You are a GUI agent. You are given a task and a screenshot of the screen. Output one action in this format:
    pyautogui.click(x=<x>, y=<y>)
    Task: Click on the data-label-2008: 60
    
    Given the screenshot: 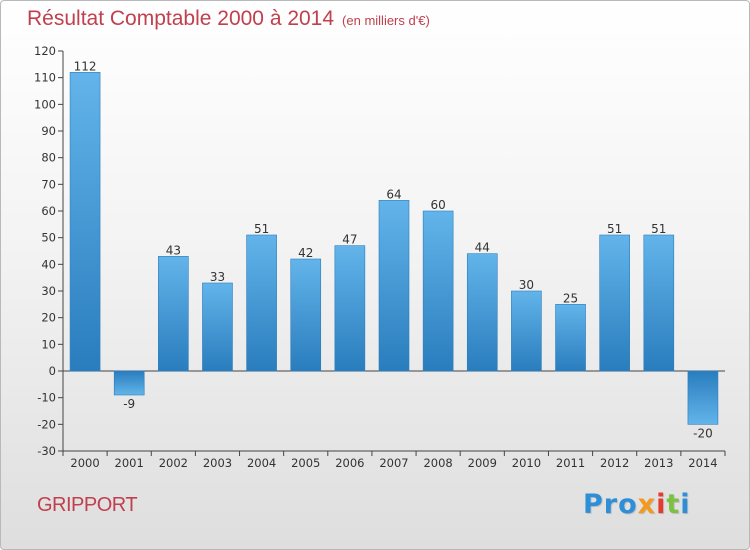 What is the action you would take?
    pyautogui.click(x=437, y=205)
    